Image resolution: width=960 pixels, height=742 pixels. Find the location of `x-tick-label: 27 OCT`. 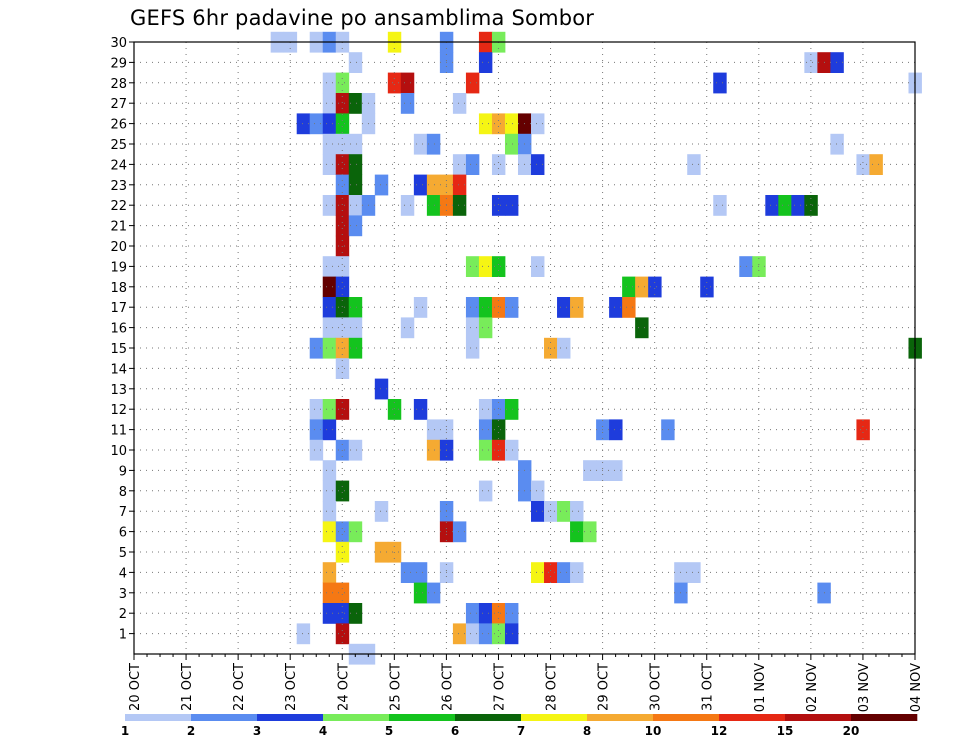

x-tick-label: 27 OCT is located at coordinates (499, 687).